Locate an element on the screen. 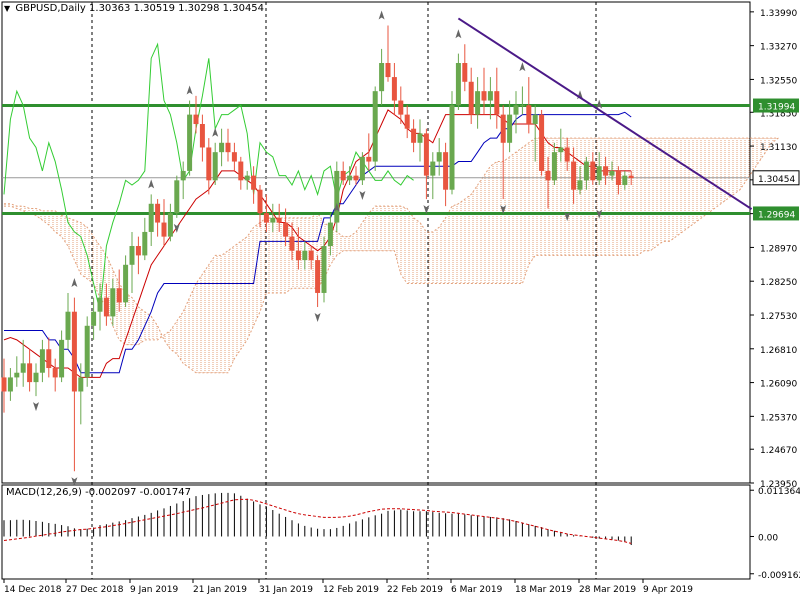 Image resolution: width=800 pixels, height=600 pixels. price-label-text: 1.31994 is located at coordinates (776, 108).